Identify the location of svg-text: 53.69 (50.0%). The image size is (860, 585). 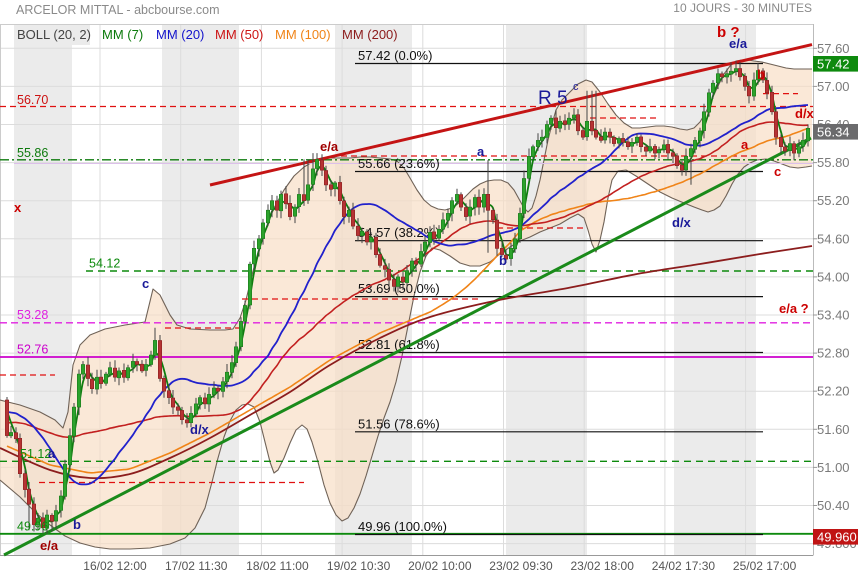
(399, 288).